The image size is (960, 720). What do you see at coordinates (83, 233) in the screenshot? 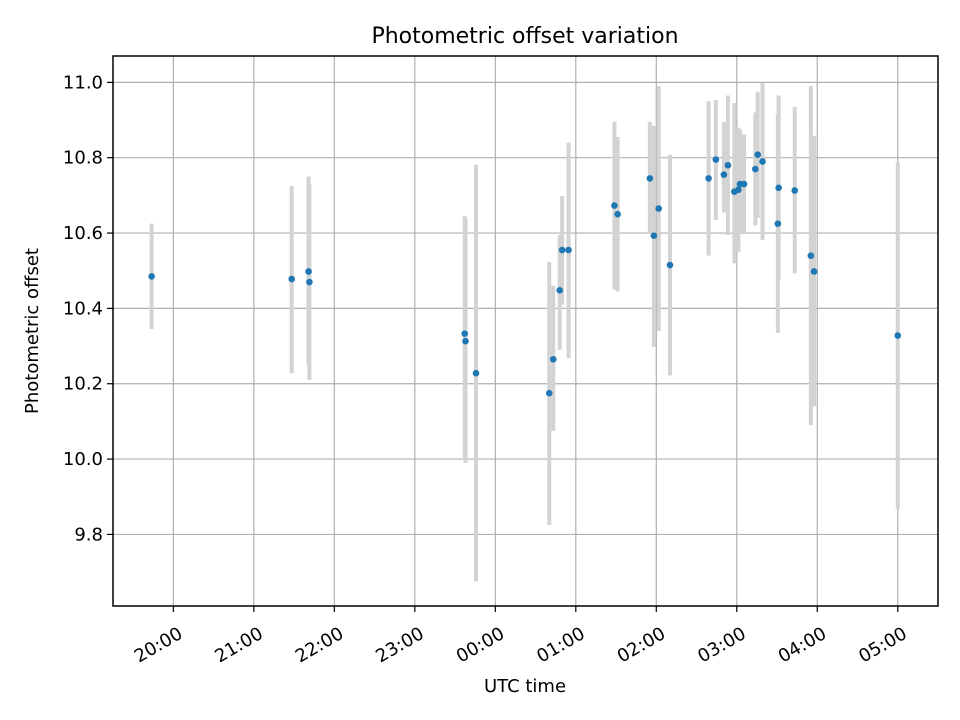
I see `y-tick-label: 10.6` at bounding box center [83, 233].